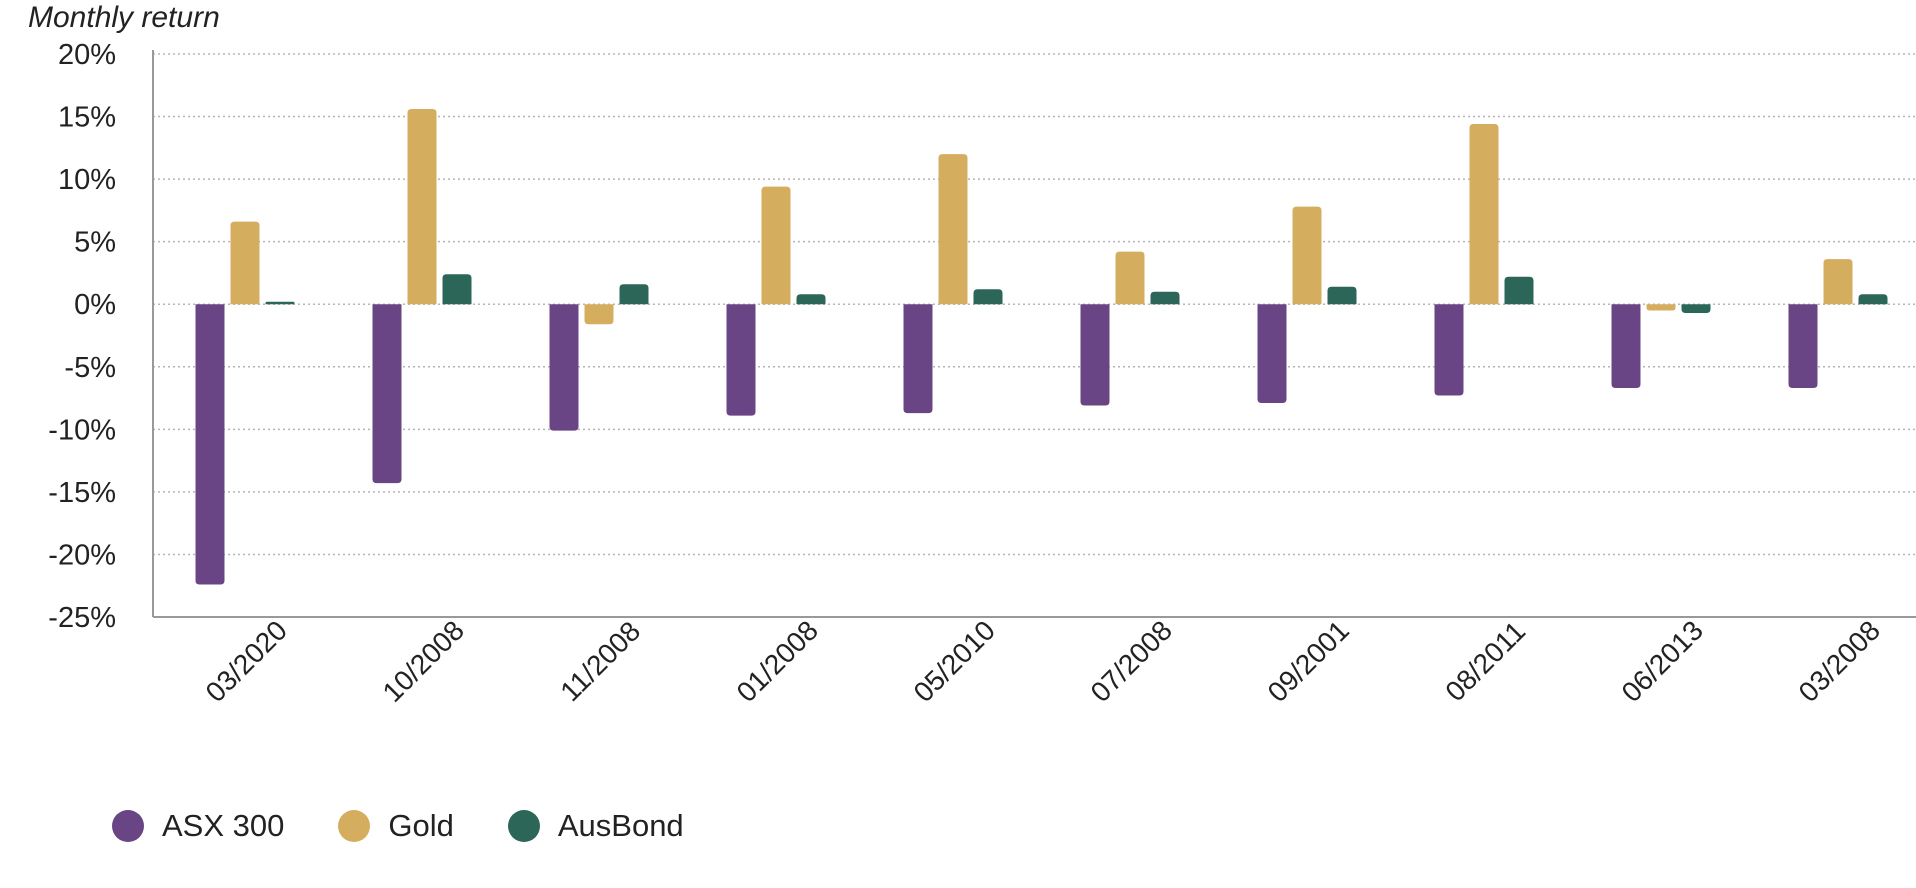 The width and height of the screenshot is (1916, 888). What do you see at coordinates (523, 826) in the screenshot?
I see `legend-swatch-ausbond` at bounding box center [523, 826].